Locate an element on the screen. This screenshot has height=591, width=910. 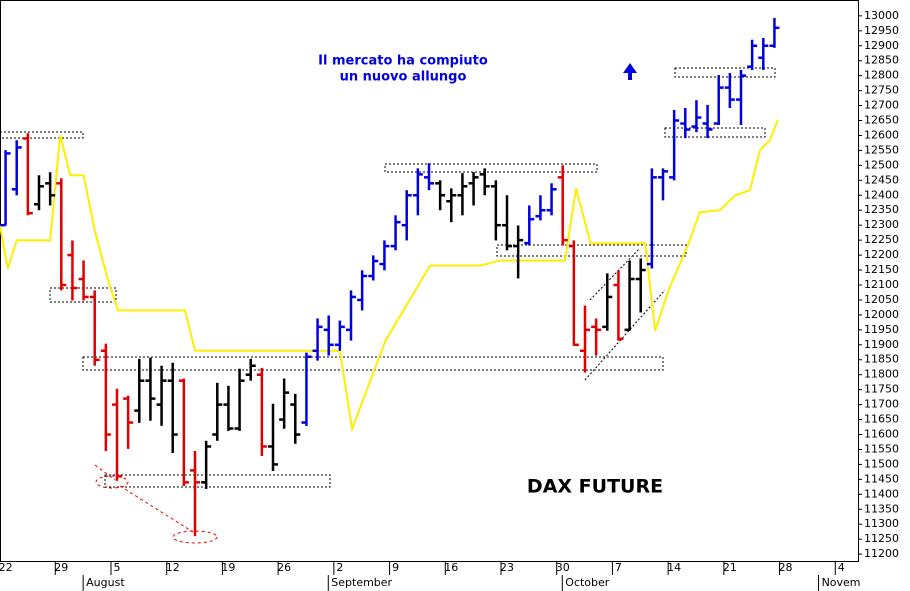
x-tick-label: 19 is located at coordinates (228, 567).